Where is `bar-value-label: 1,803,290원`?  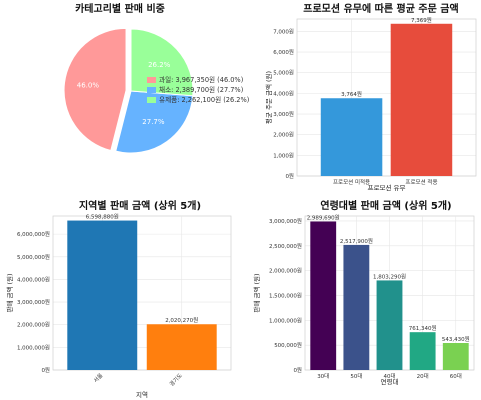
bar-value-label: 1,803,290원 is located at coordinates (389, 276).